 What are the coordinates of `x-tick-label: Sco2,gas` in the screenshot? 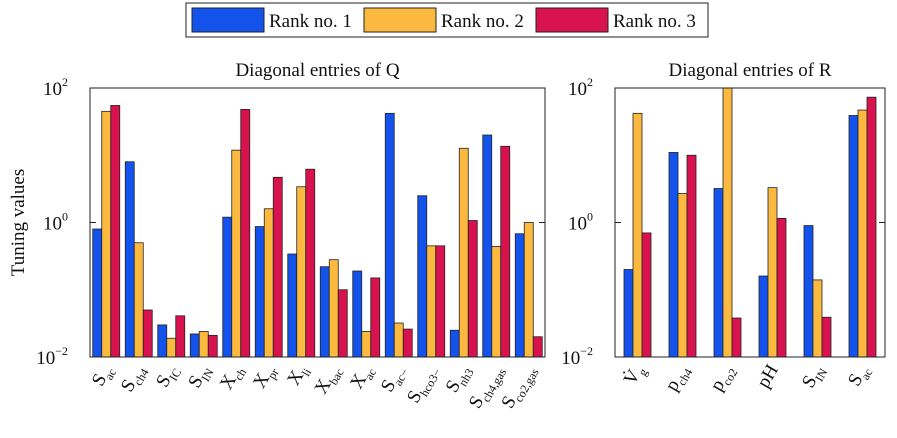 It's located at (519, 387).